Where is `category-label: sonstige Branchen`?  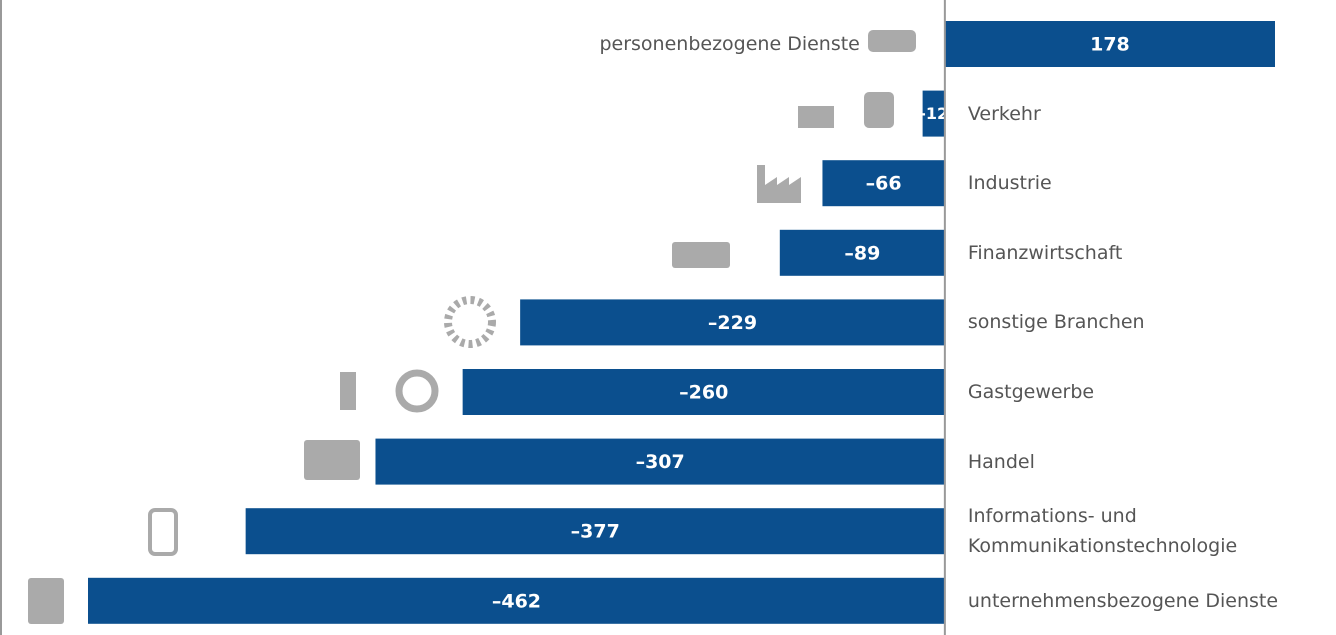
category-label: sonstige Branchen is located at coordinates (1056, 322).